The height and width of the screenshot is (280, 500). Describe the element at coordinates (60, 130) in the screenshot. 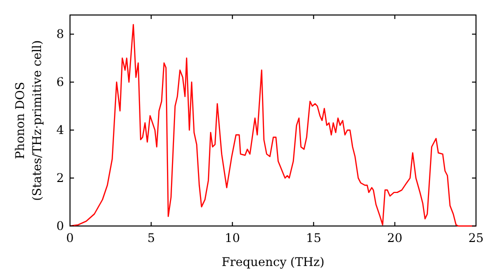

I see `y-tick-label: 4` at that location.